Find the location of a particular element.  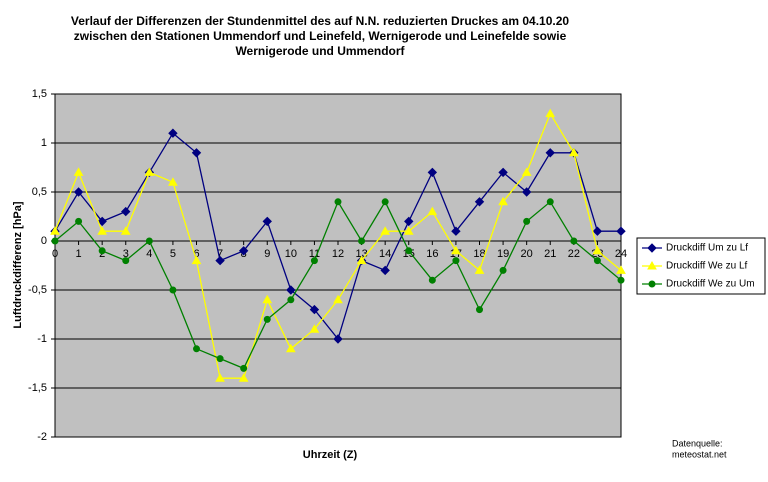

y-tick-label: 0 is located at coordinates (44, 241).